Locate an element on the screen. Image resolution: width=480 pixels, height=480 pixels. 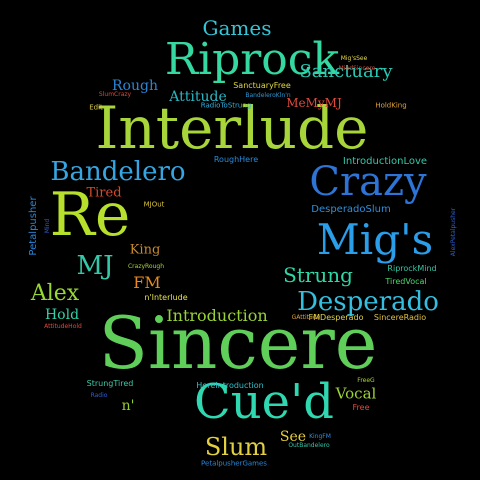
word-crazy: Crazy is located at coordinates (368, 182).